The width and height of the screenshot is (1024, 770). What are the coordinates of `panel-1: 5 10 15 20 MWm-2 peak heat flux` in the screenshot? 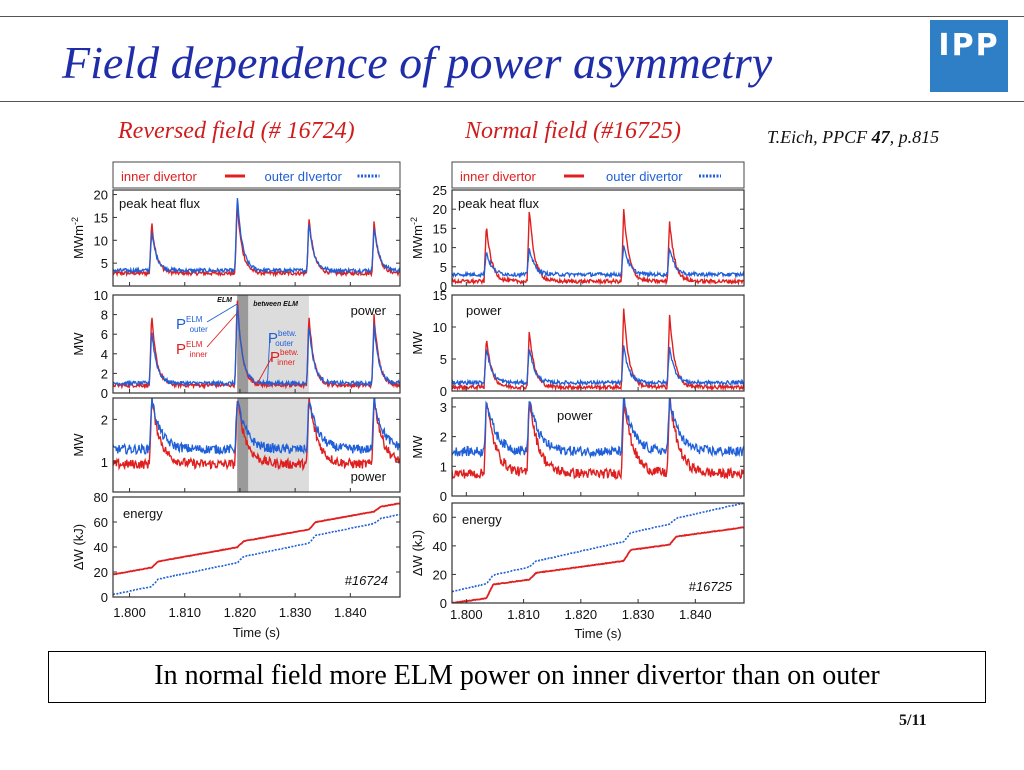 It's located at (235, 237).